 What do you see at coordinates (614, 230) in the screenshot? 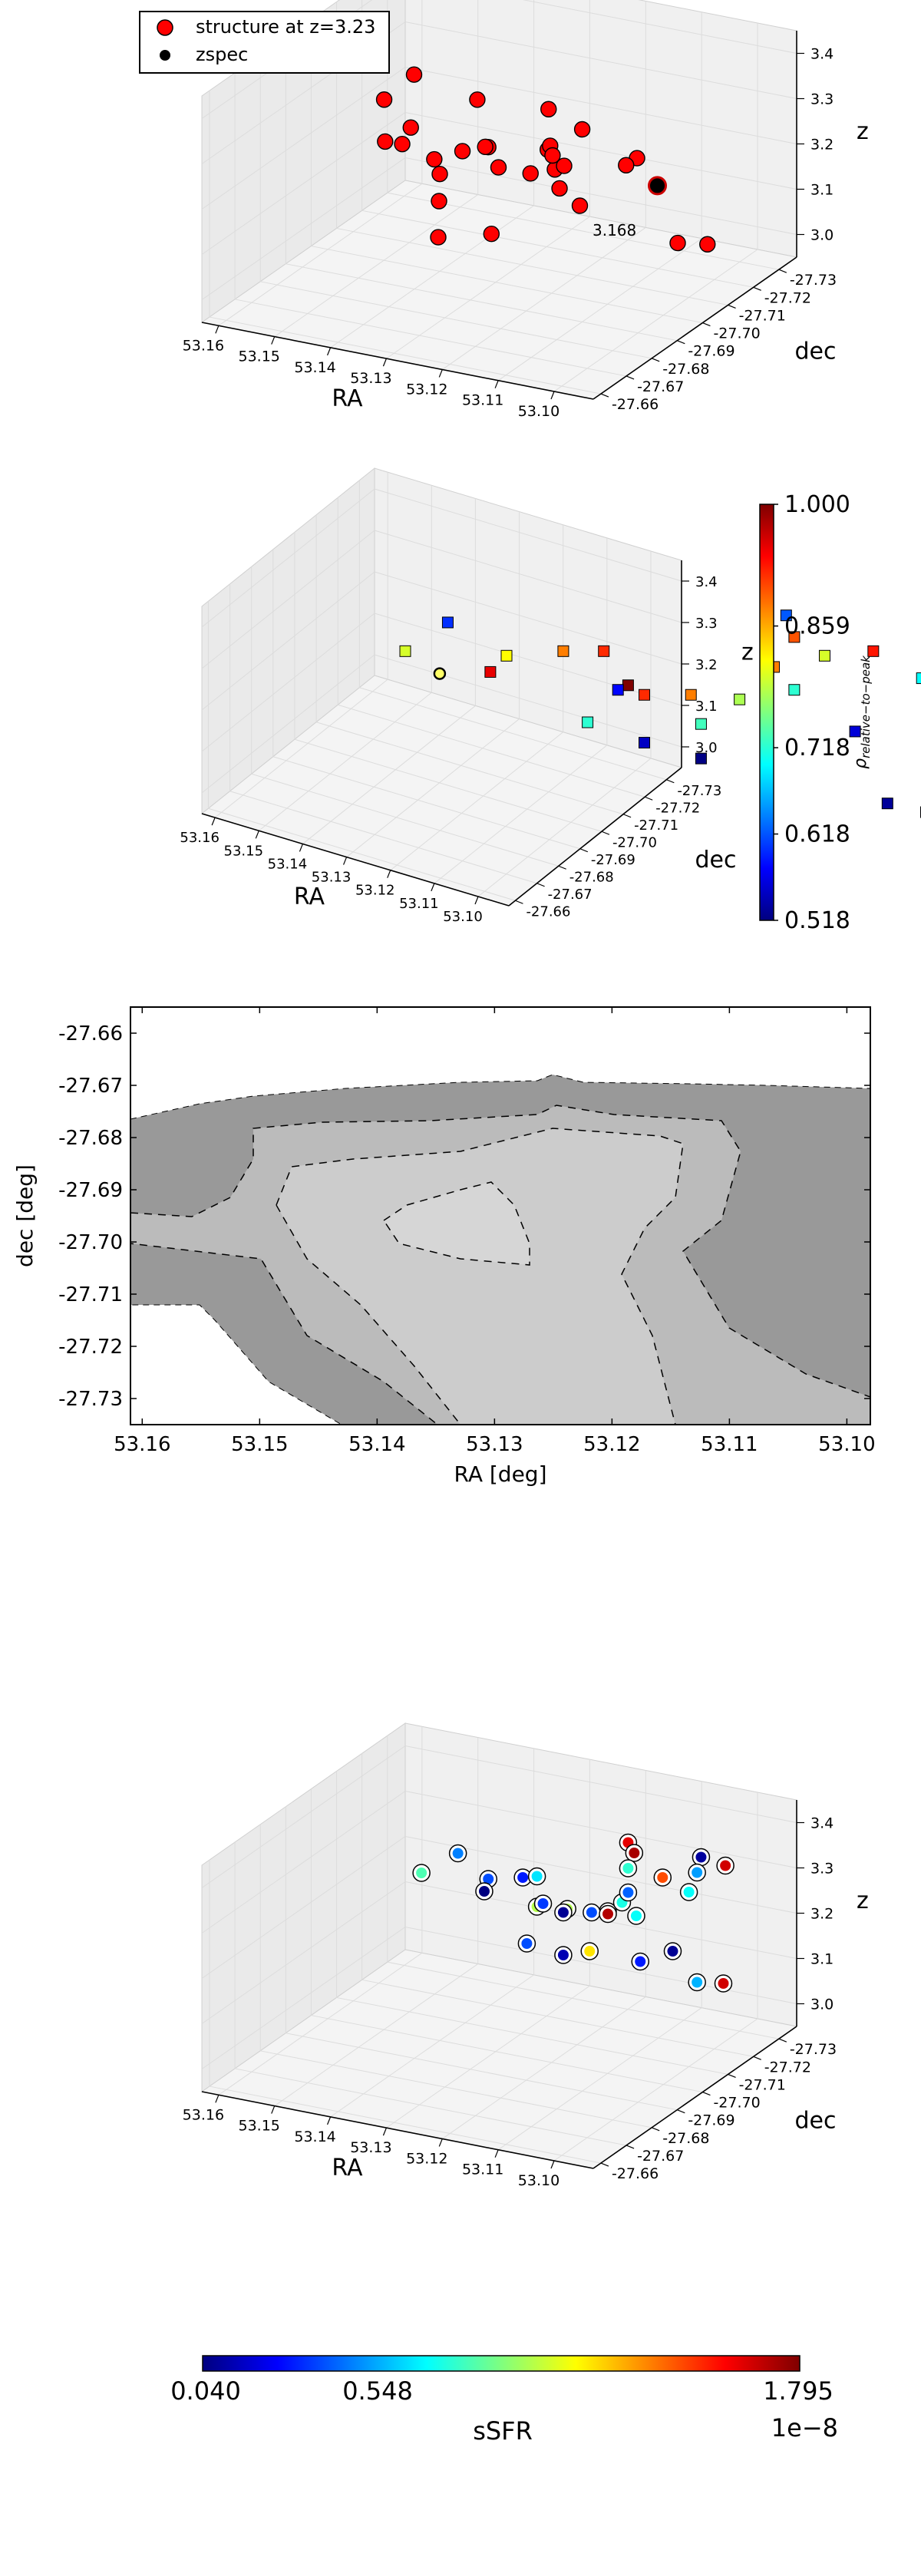
I see `zspec-annotation: 3.168` at bounding box center [614, 230].